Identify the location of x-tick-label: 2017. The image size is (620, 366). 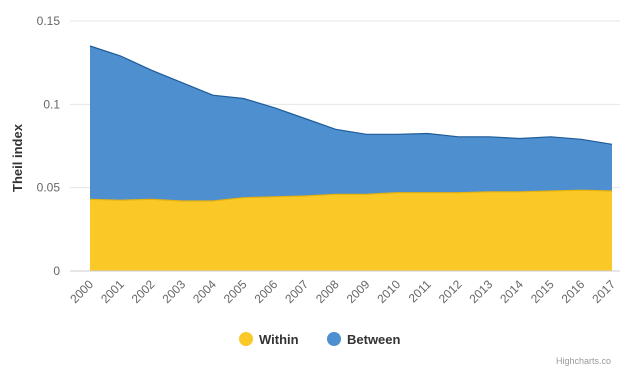
(603, 291).